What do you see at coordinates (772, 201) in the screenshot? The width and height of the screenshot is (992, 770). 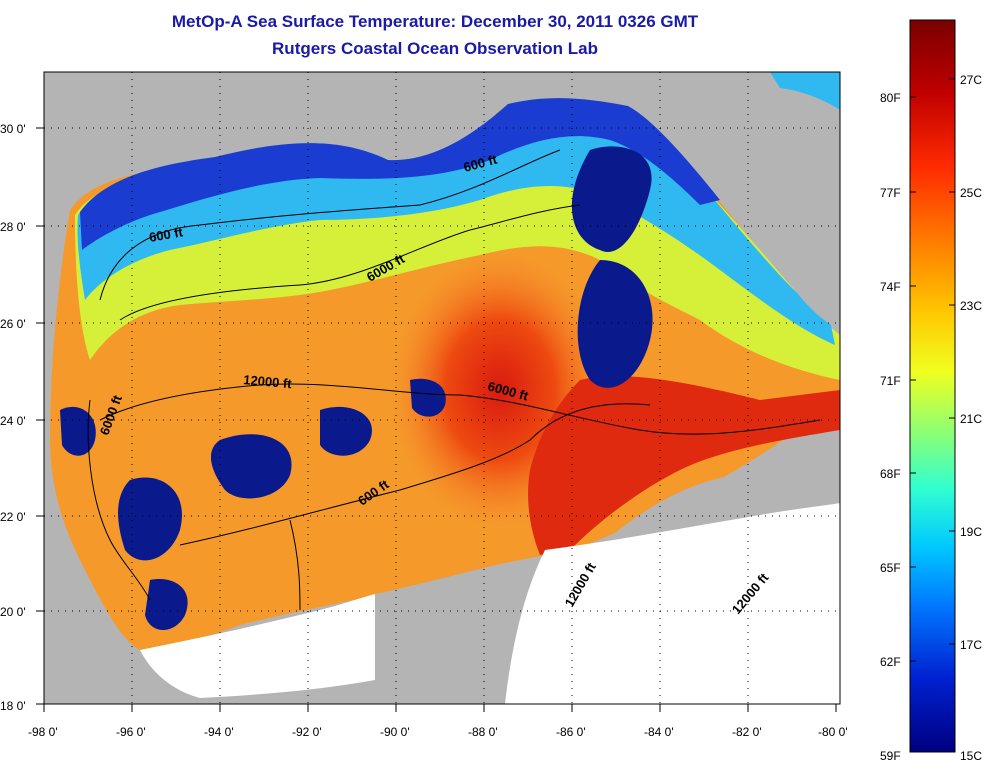 I see `florida-peninsula` at bounding box center [772, 201].